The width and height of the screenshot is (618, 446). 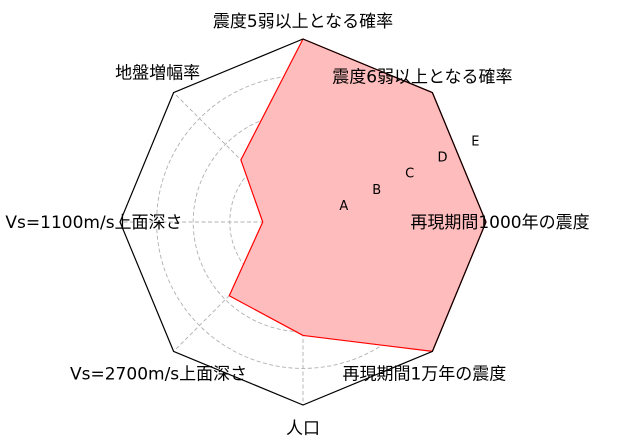 What do you see at coordinates (424, 374) in the screenshot?
I see `axis-label-4: 再現期間1万年の震度` at bounding box center [424, 374].